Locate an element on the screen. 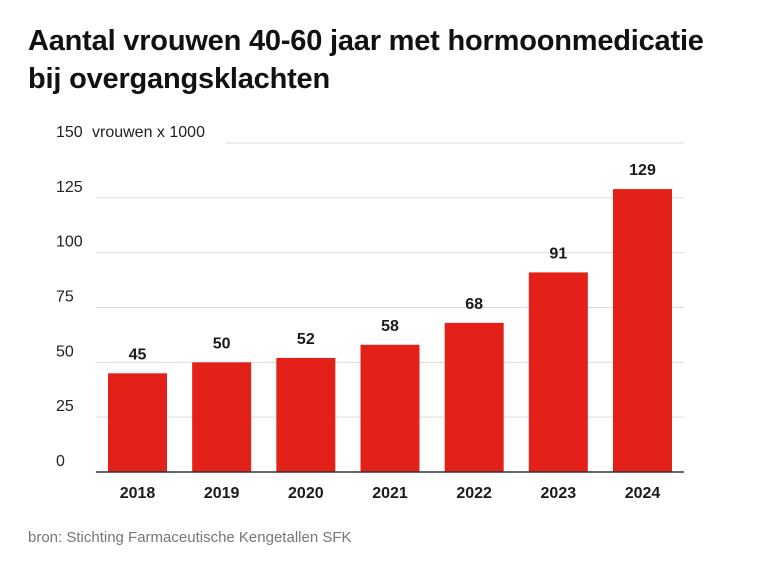  x-tick-label: 2021 is located at coordinates (390, 493).